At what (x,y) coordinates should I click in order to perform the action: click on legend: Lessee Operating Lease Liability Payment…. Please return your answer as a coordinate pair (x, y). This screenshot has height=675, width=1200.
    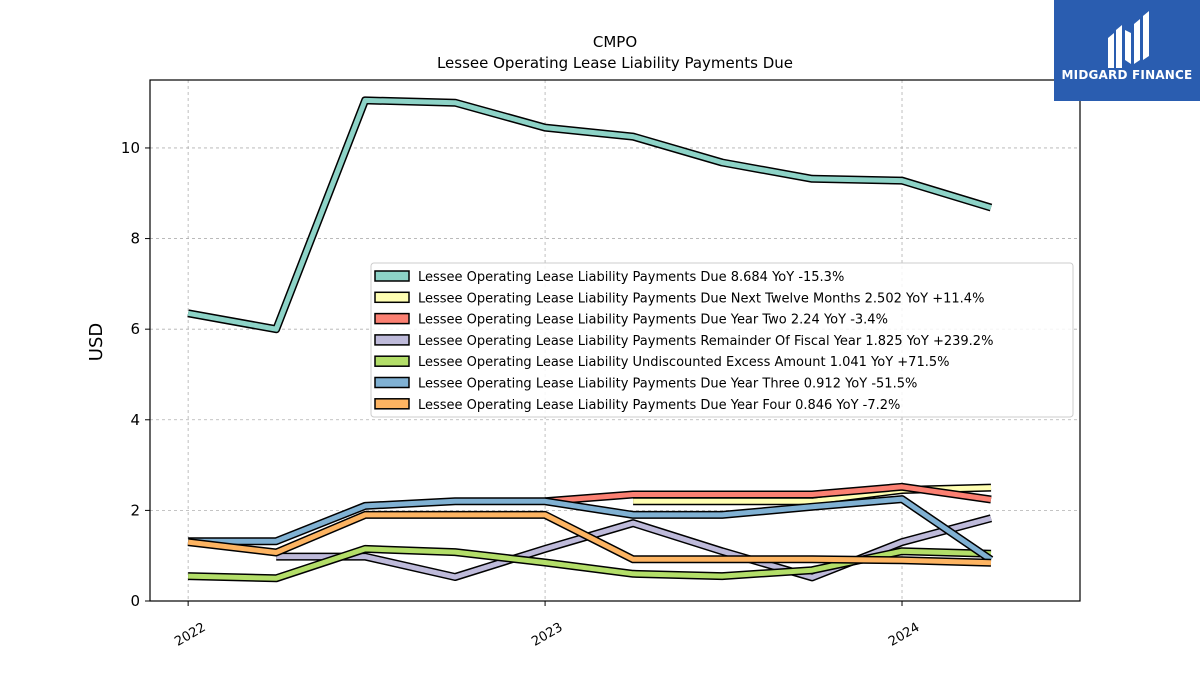
    Looking at the image, I should click on (722, 340).